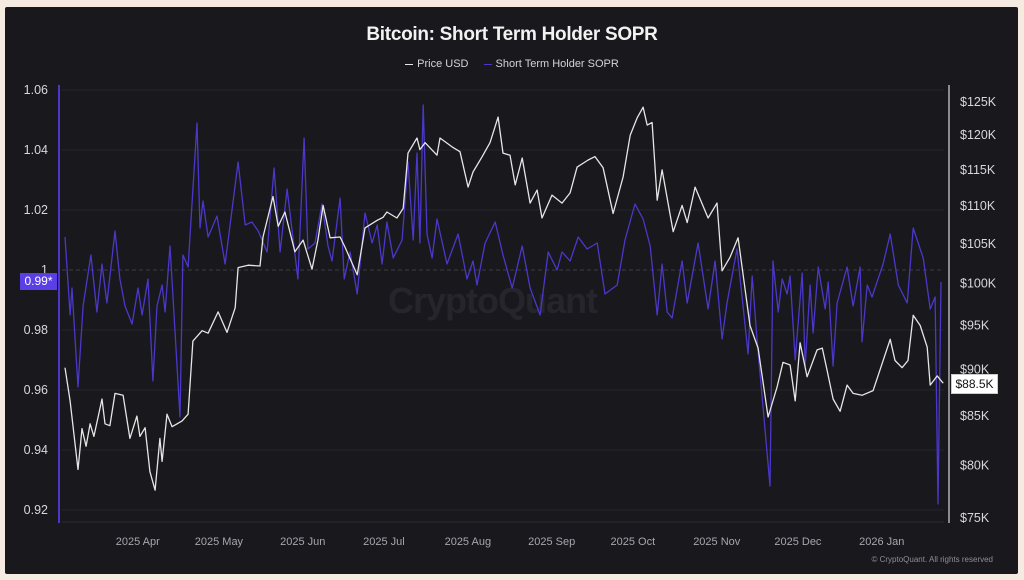 This screenshot has height=580, width=1024. Describe the element at coordinates (38, 281) in the screenshot. I see `sopr-current-value-badge: 0.99*` at that location.